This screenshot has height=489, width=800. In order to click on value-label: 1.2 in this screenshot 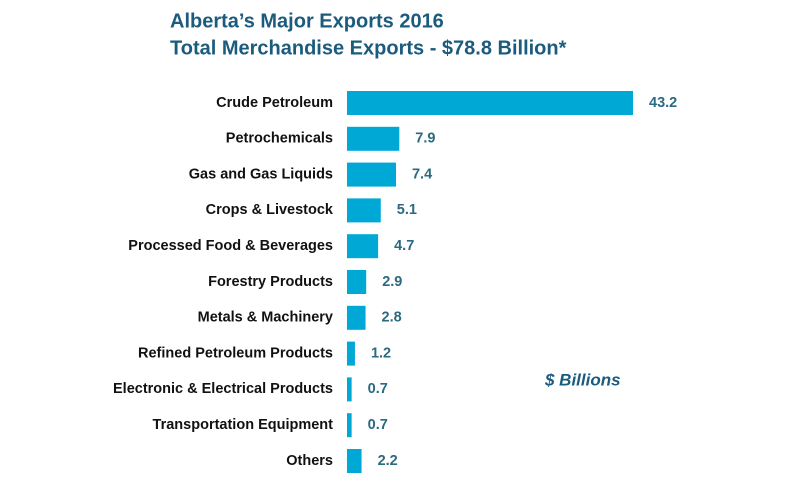, I will do `click(381, 353)`.